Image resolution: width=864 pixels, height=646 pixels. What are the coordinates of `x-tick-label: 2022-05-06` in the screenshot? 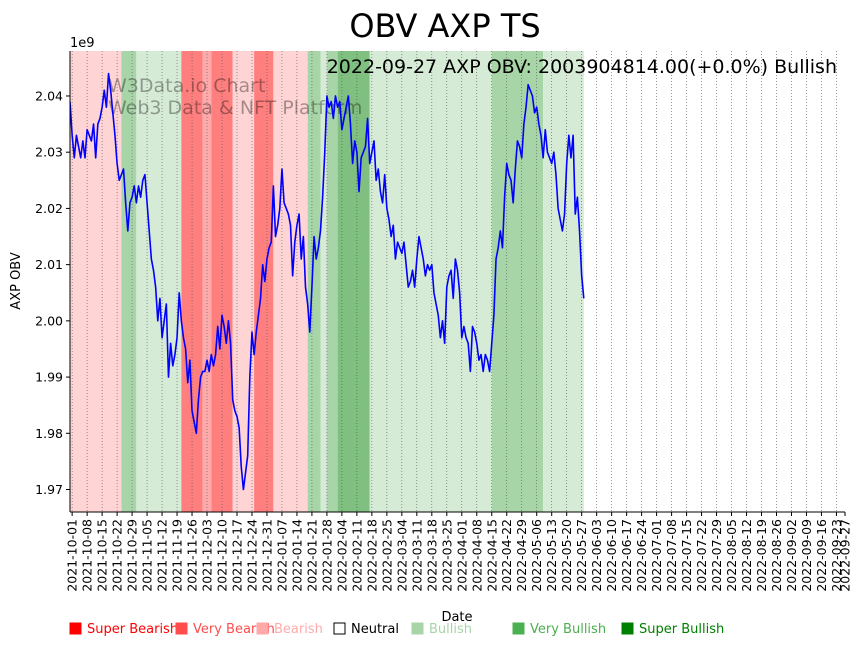 It's located at (536, 555).